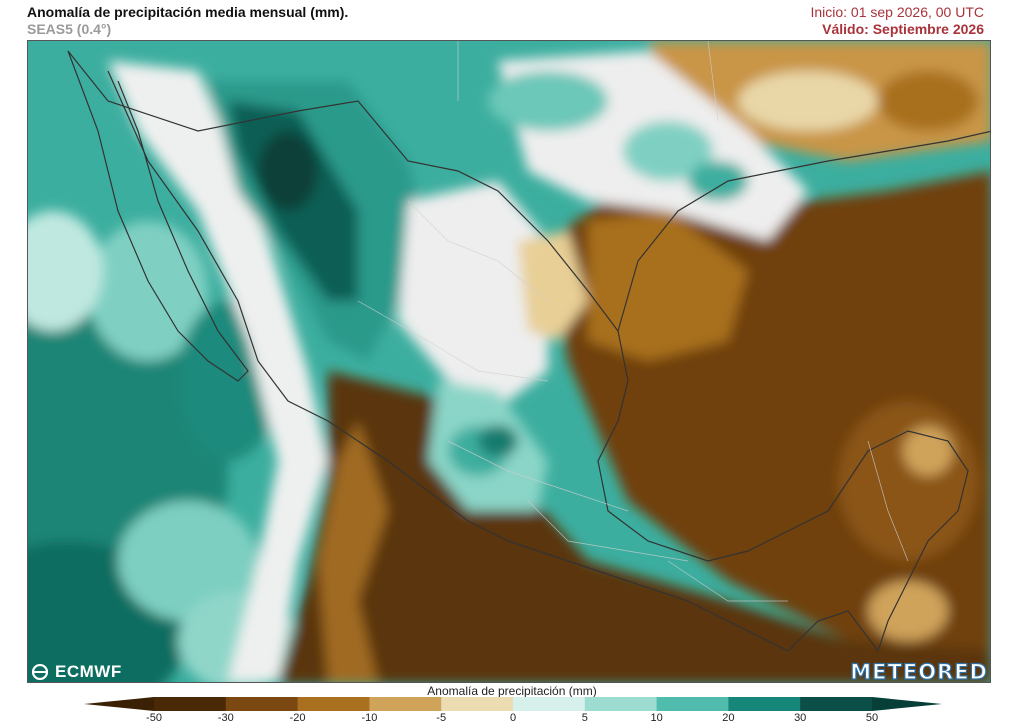 This screenshot has height=724, width=1024. I want to click on legend-tick-label: -10, so click(369, 718).